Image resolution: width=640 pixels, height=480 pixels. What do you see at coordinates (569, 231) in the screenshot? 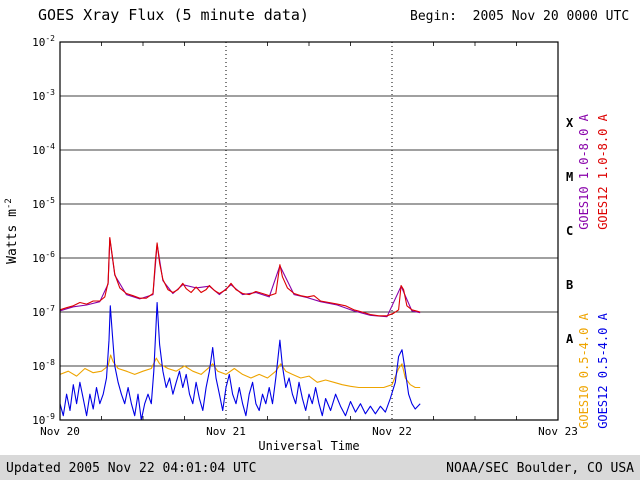
I see `flare-class-c: C` at bounding box center [569, 231].